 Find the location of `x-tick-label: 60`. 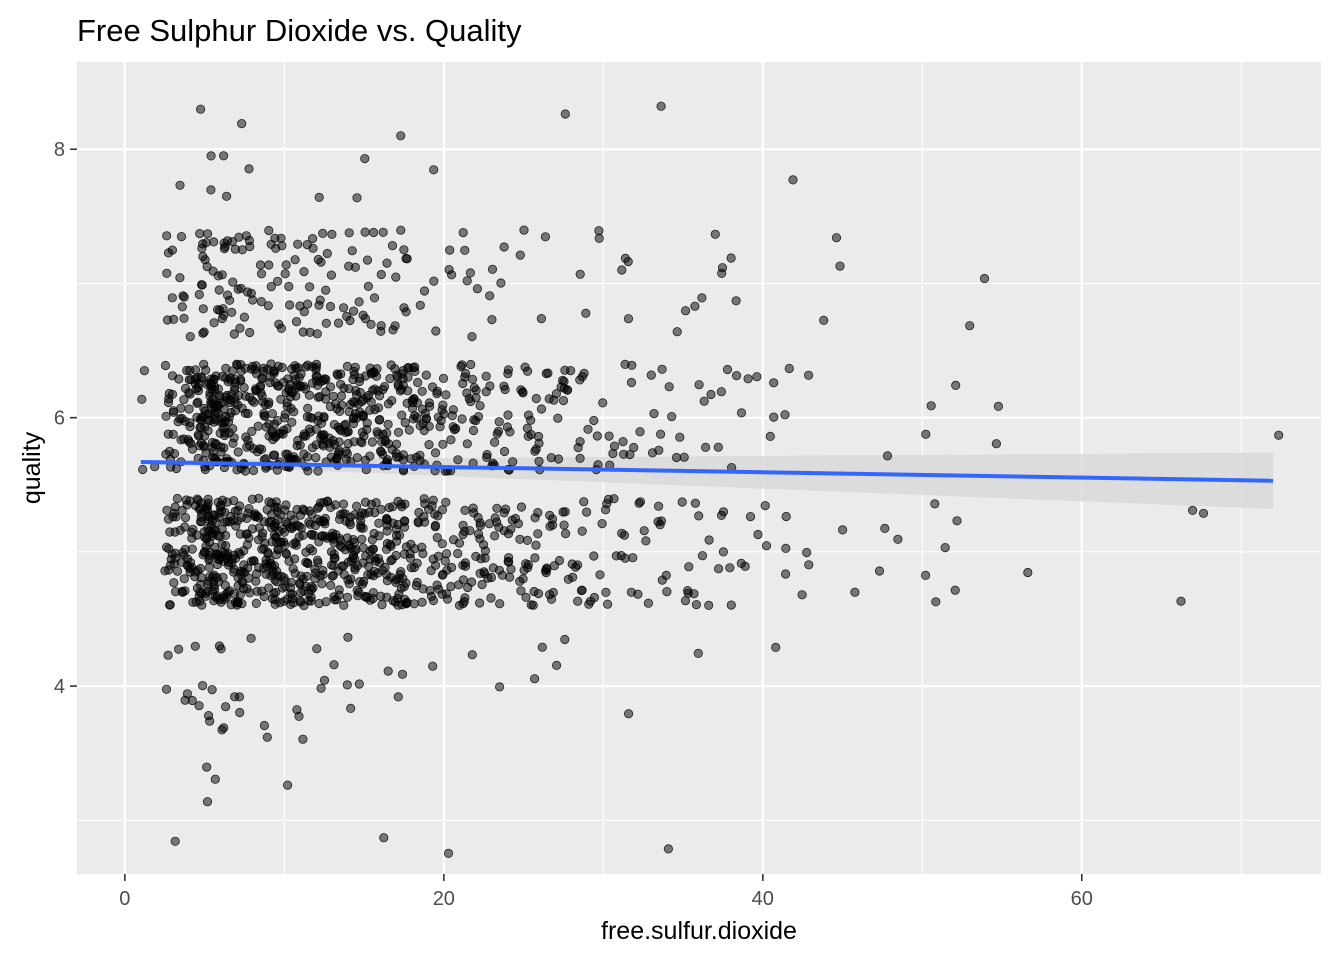

x-tick-label: 60 is located at coordinates (1082, 899).